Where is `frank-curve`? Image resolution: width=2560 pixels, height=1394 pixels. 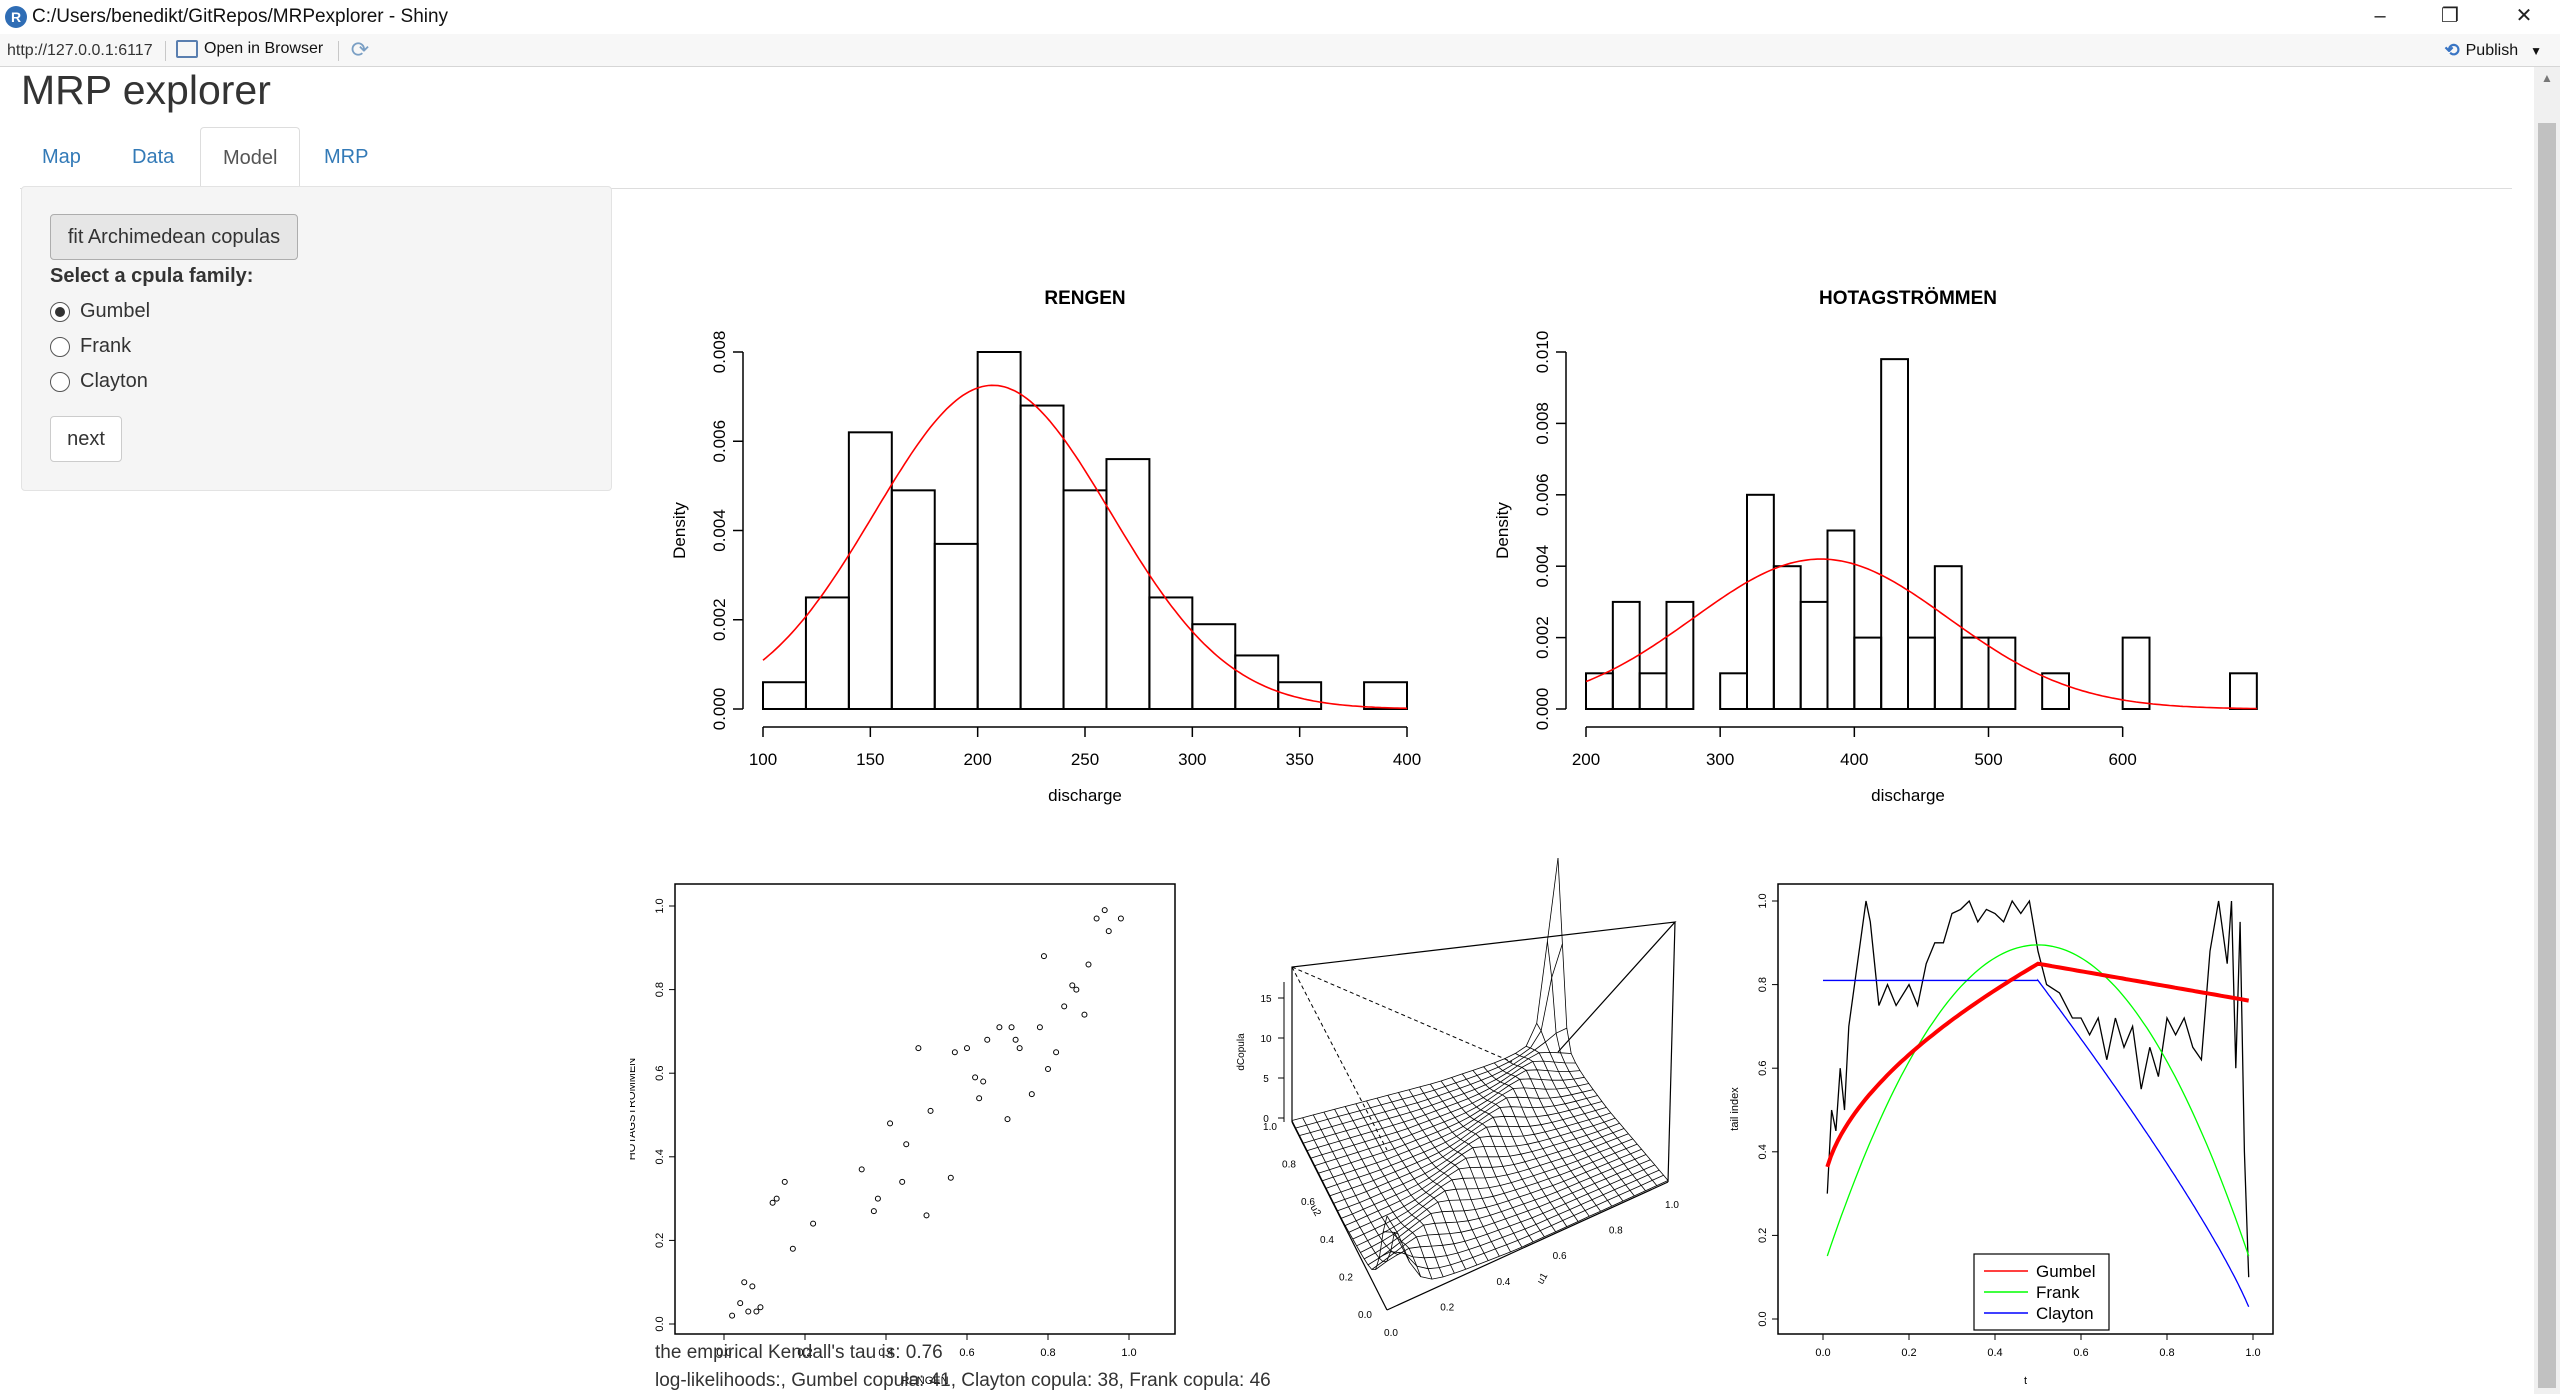 frank-curve is located at coordinates (2038, 1100).